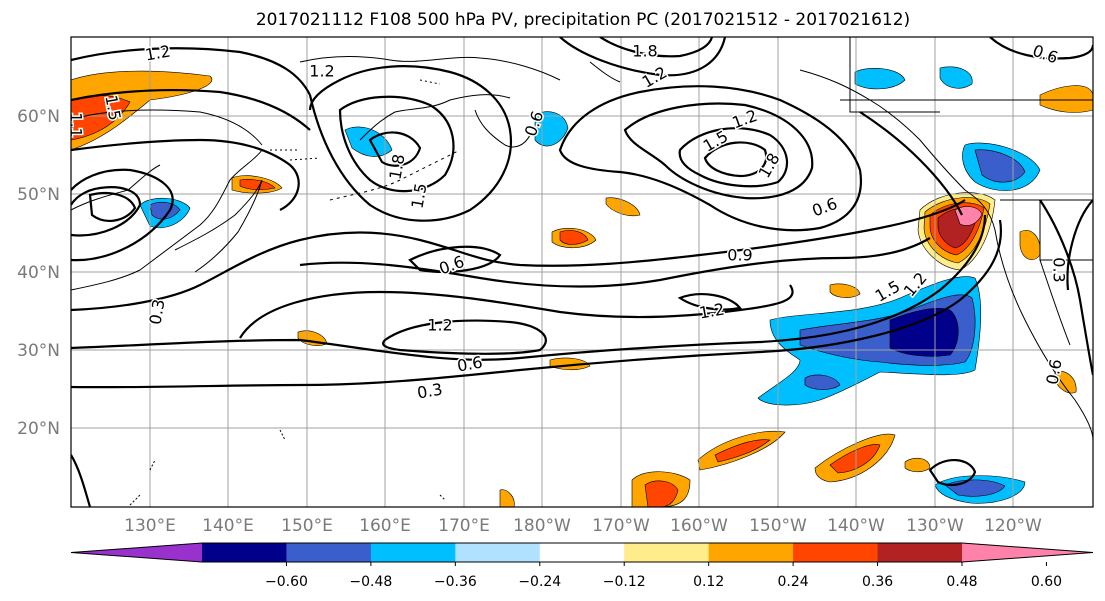 The height and width of the screenshot is (601, 1105). I want to click on colorbar-tick-label: −0.48, so click(370, 582).